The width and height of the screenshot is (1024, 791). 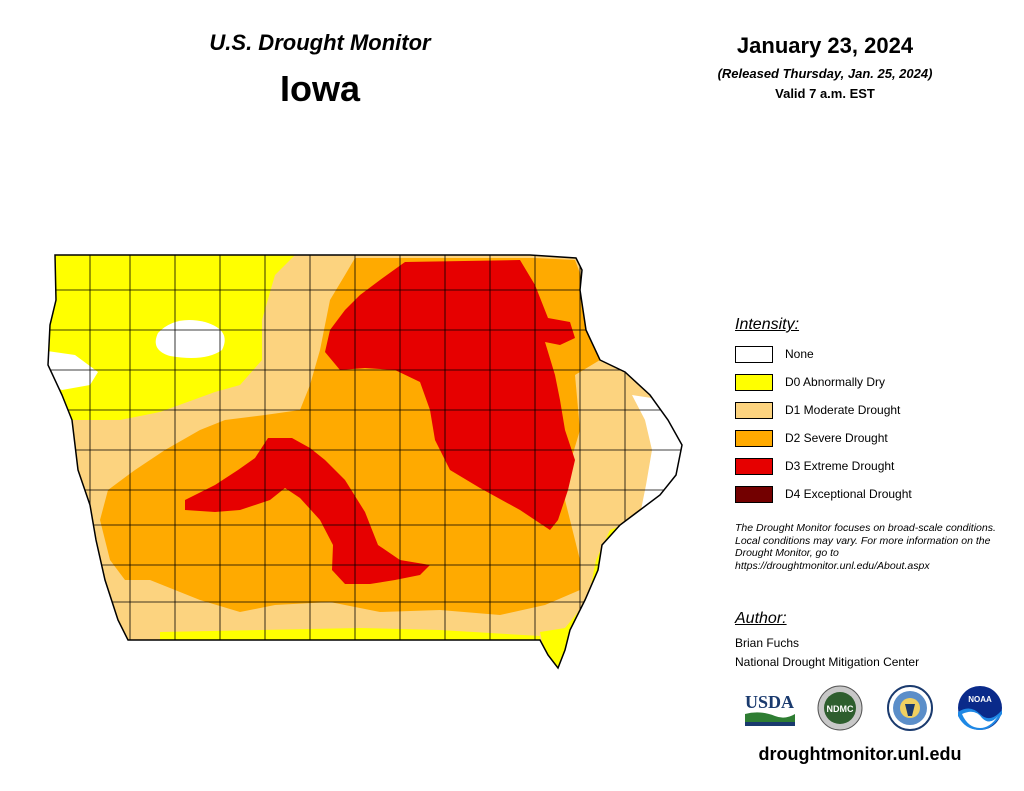 I want to click on legend-label: D1 Moderate Drought, so click(x=843, y=410).